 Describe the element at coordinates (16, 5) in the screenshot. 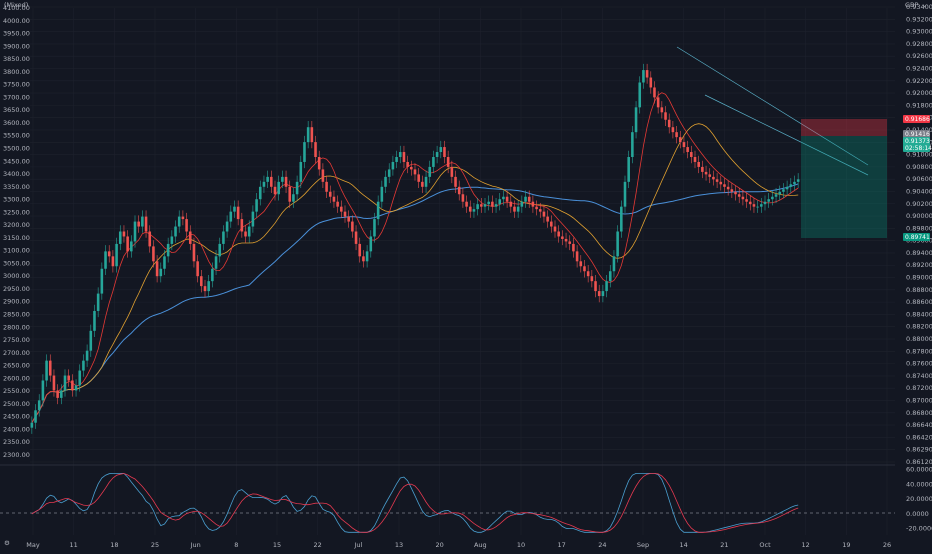

I see `left-axis-title: (Mixed)` at that location.